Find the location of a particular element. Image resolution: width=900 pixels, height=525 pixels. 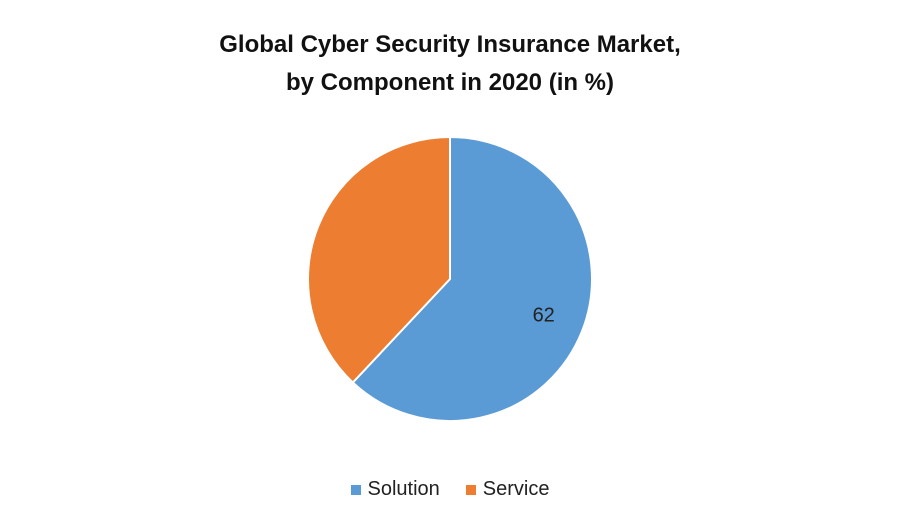

legend-item-solution: Solution is located at coordinates (395, 489).